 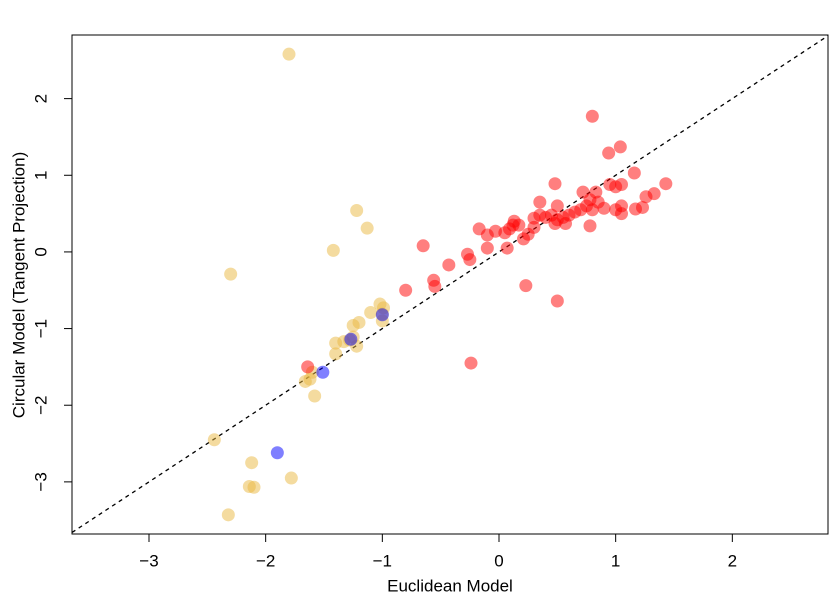 What do you see at coordinates (382, 560) in the screenshot?
I see `x-tick-label: −1` at bounding box center [382, 560].